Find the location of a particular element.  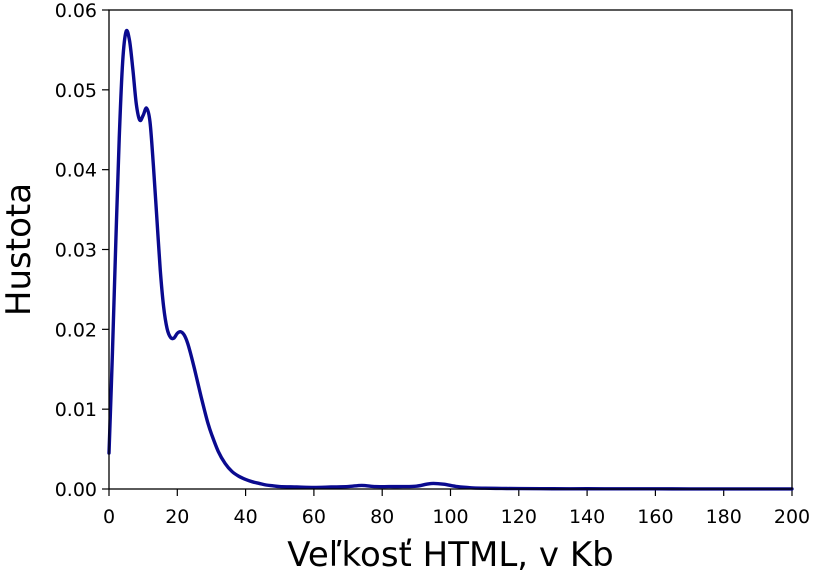

y-axis-label: Hustota is located at coordinates (19, 249).